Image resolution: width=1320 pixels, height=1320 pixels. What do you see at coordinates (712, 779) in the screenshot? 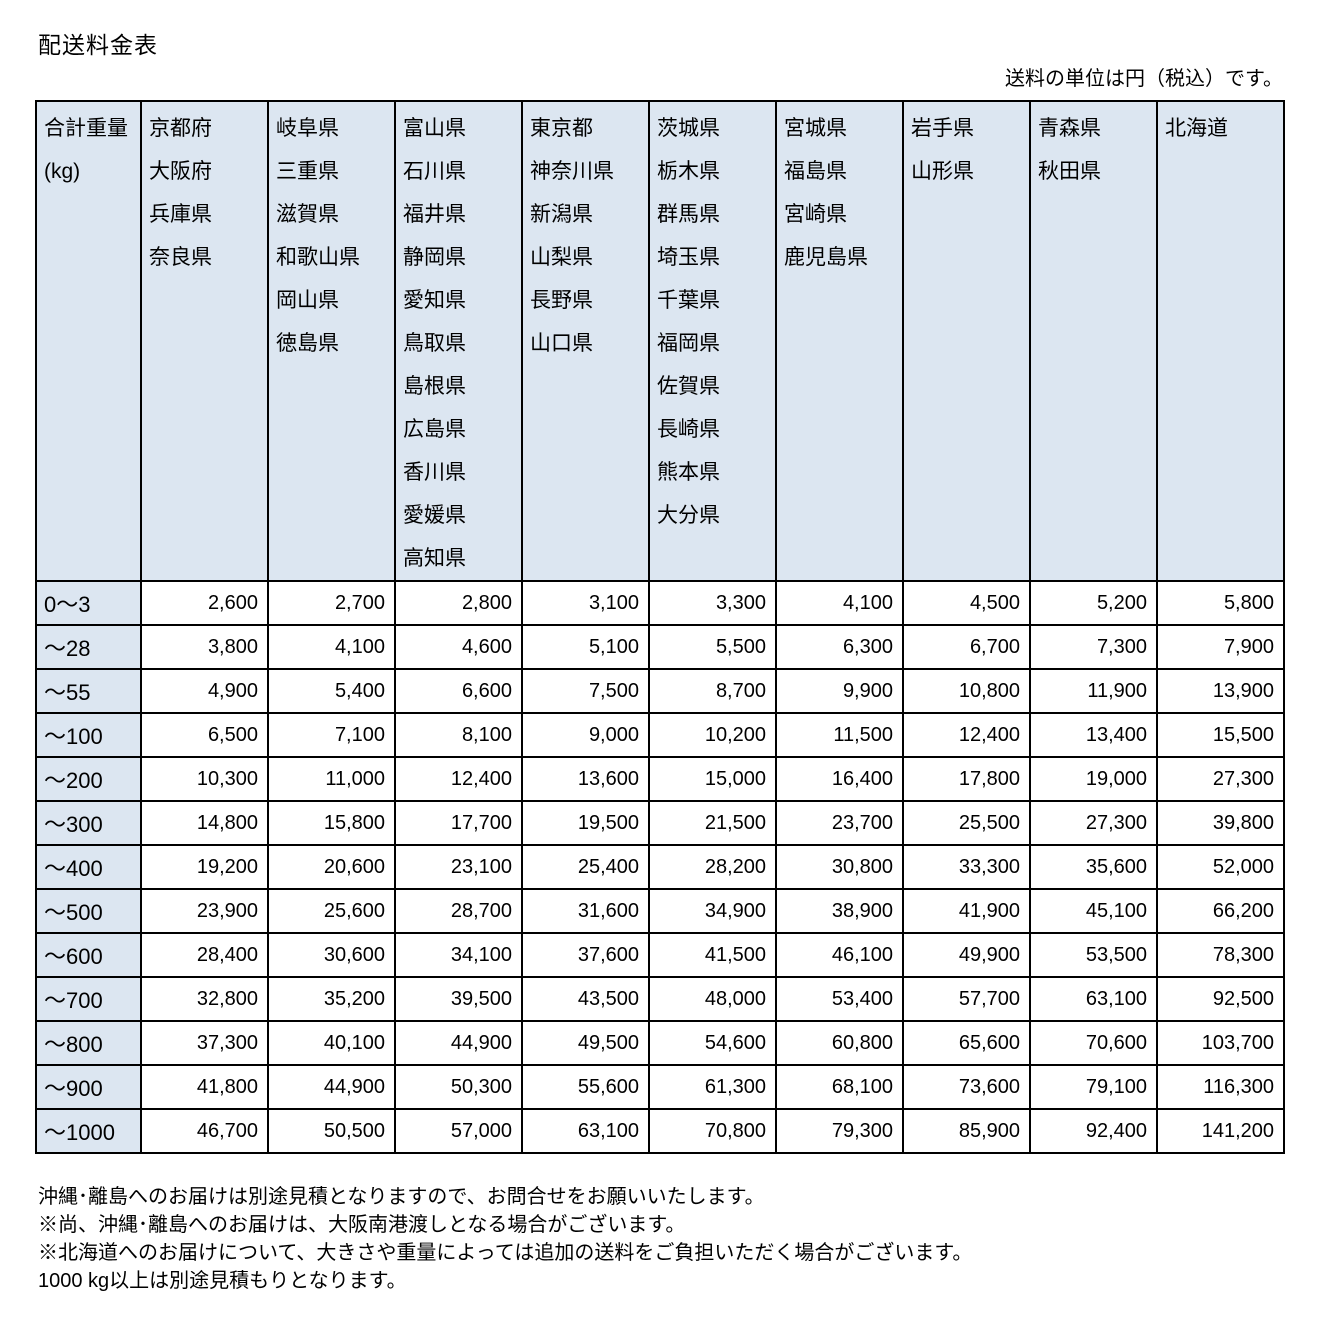
I see `fee-value-cell: 15,000` at bounding box center [712, 779].